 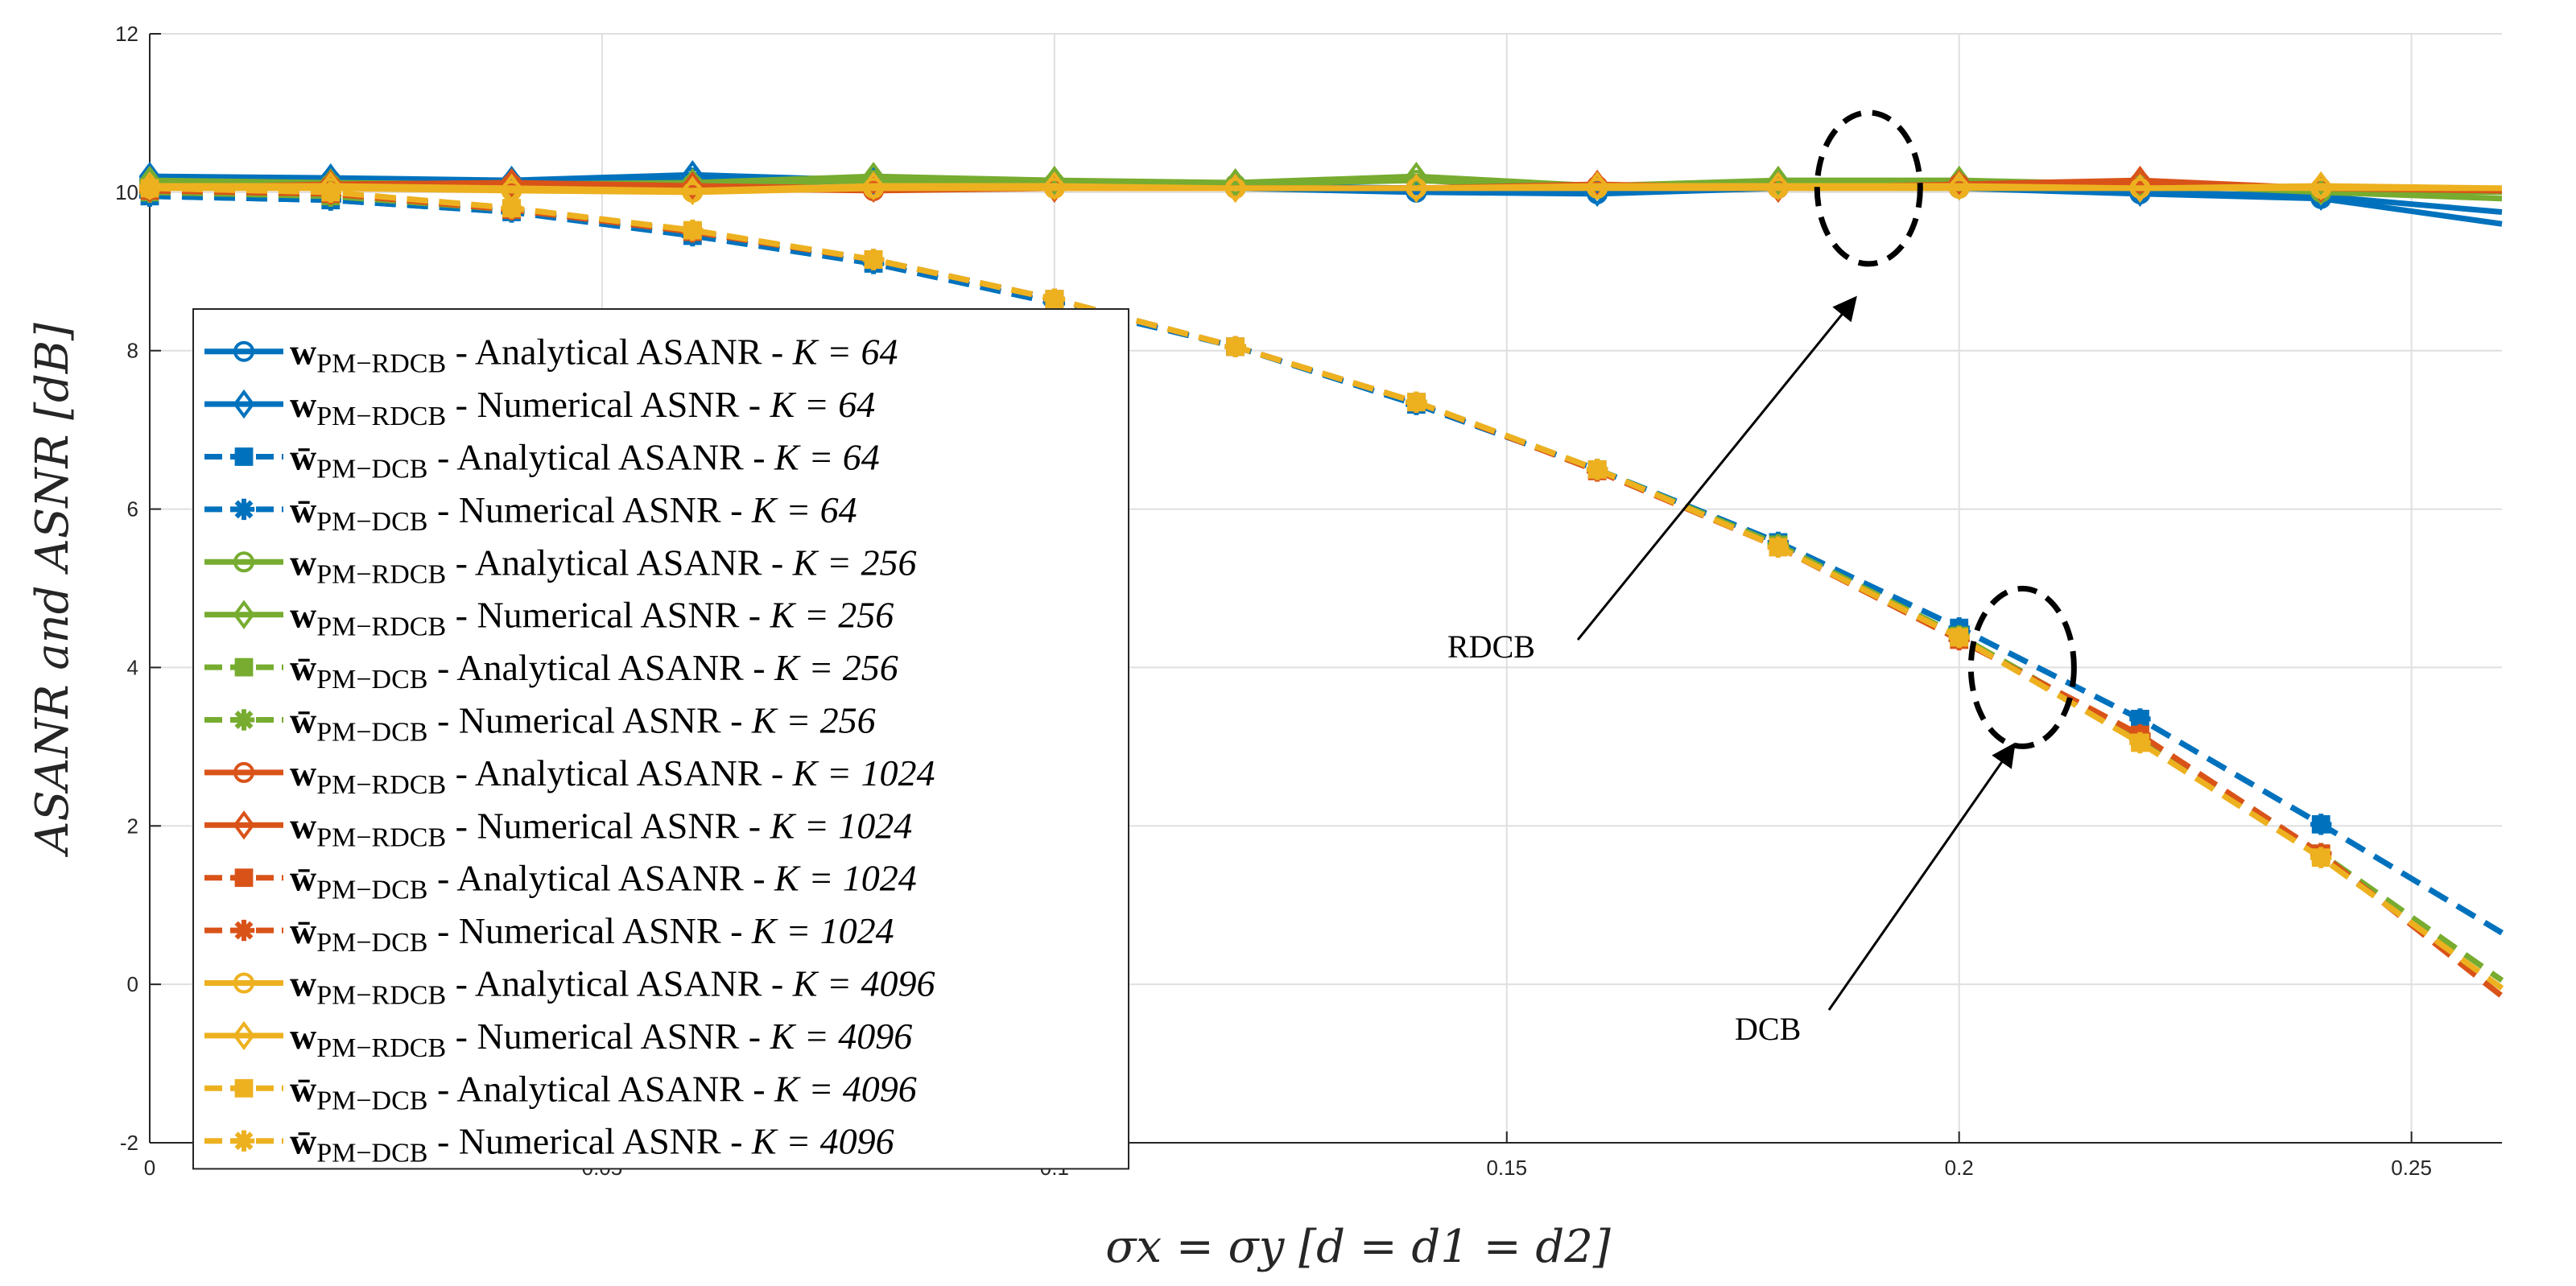 What do you see at coordinates (1506, 1168) in the screenshot?
I see `x-tick-label-3: 0.15` at bounding box center [1506, 1168].